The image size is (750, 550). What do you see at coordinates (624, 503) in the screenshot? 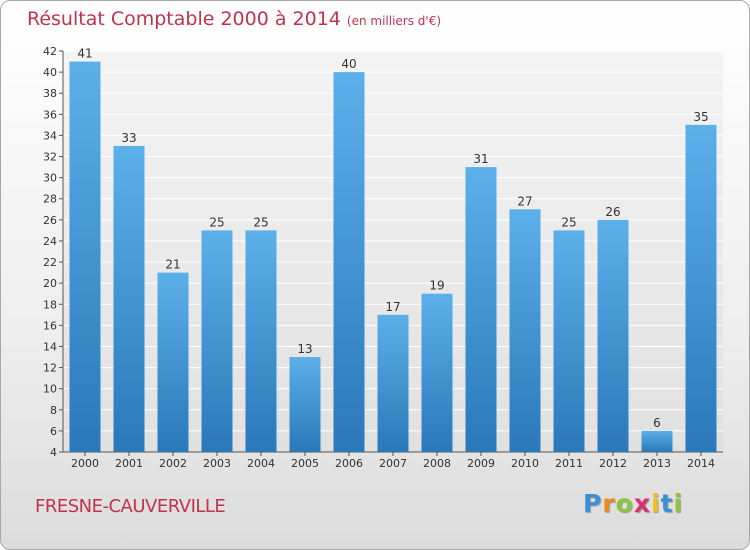
I see `logo-letter: o` at bounding box center [624, 503].